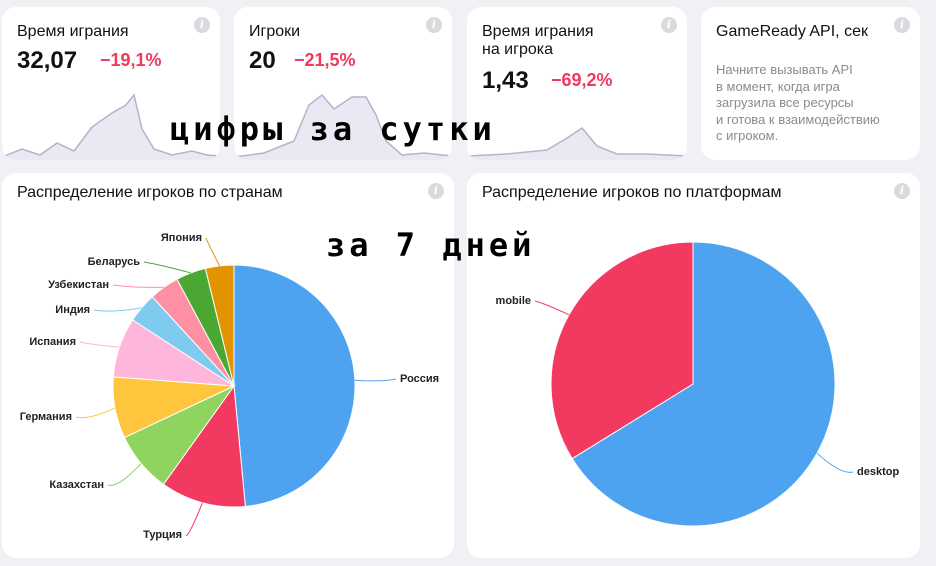 This screenshot has width=936, height=566. Describe the element at coordinates (111, 83) in the screenshot. I see `kpi-card-playtime: Время играния i 32,07 −19,1%` at that location.